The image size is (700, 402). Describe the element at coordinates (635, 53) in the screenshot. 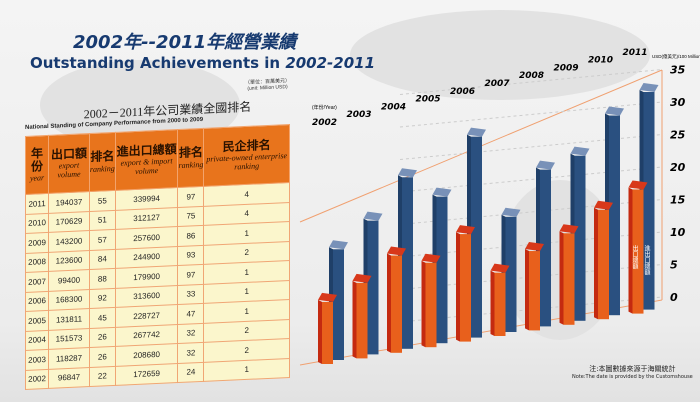

I see `x-tick-label: 2011` at that location.